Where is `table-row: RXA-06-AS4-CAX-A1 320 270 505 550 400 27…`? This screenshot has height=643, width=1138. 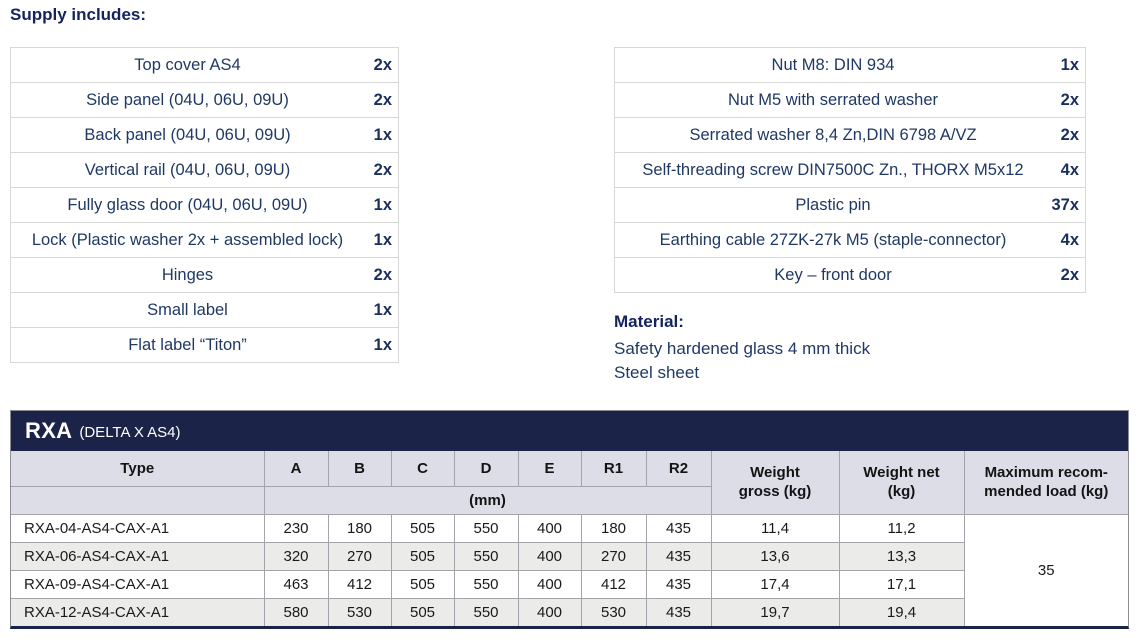 table-row: RXA-06-AS4-CAX-A1 320 270 505 550 400 27… is located at coordinates (569, 556).